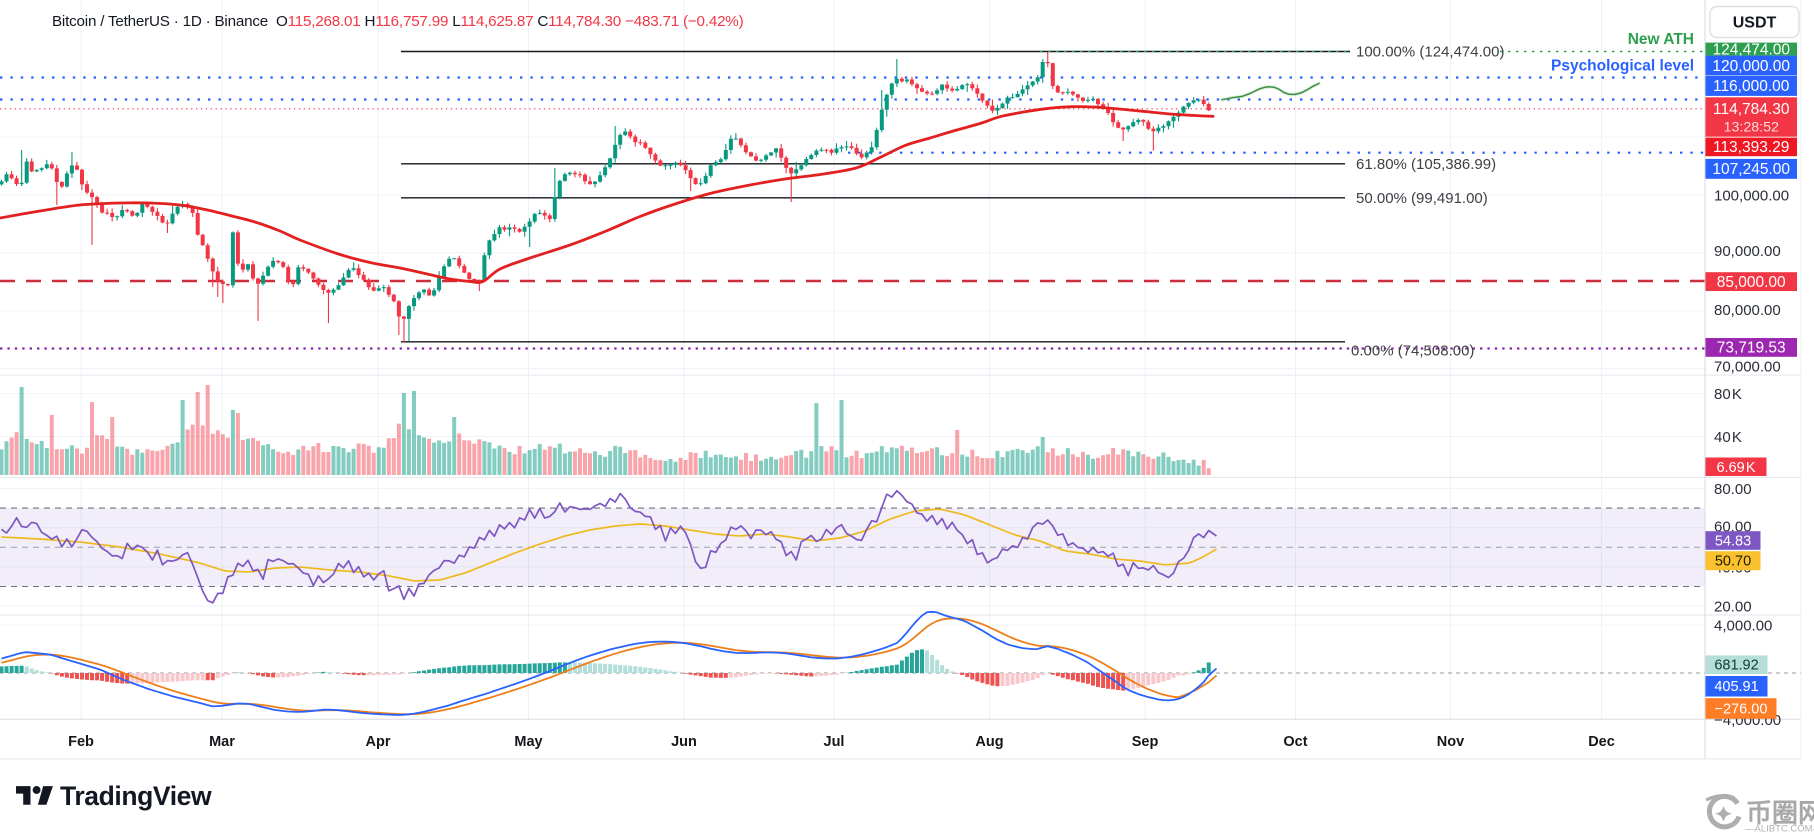  I want to click on svg-text: Nov, so click(1450, 742).